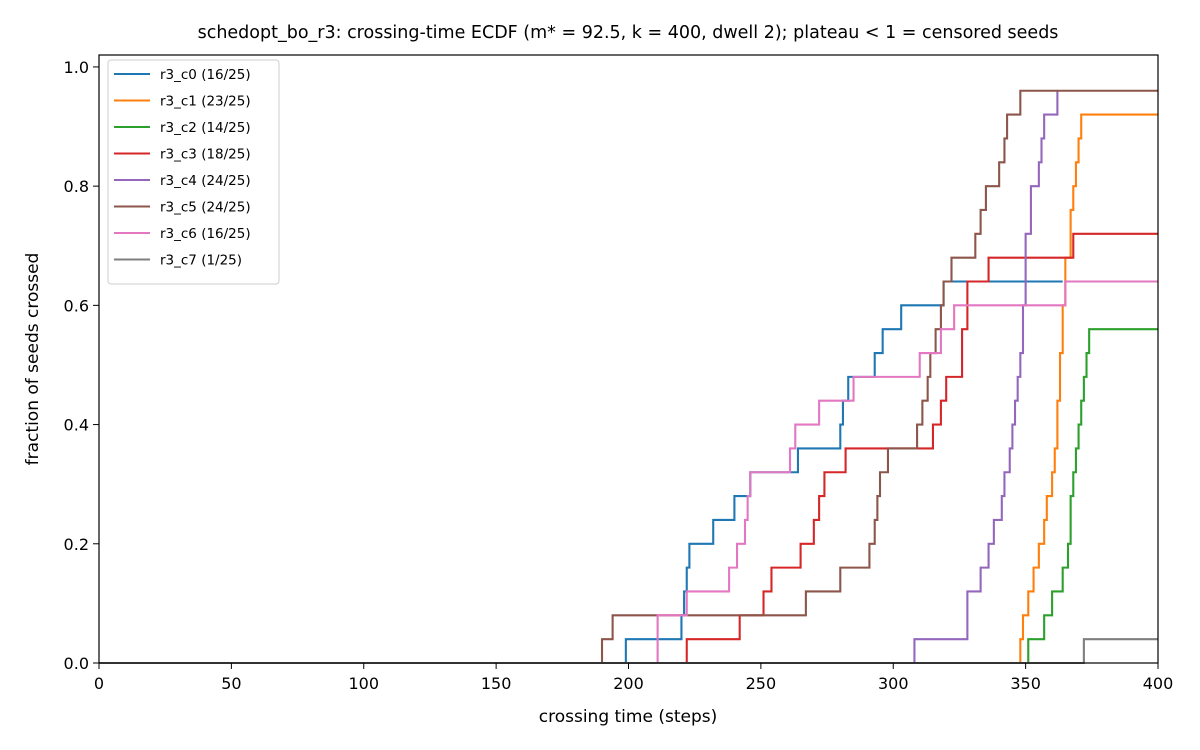 Image resolution: width=1200 pixels, height=750 pixels. I want to click on x-tick-label: 0, so click(99, 683).